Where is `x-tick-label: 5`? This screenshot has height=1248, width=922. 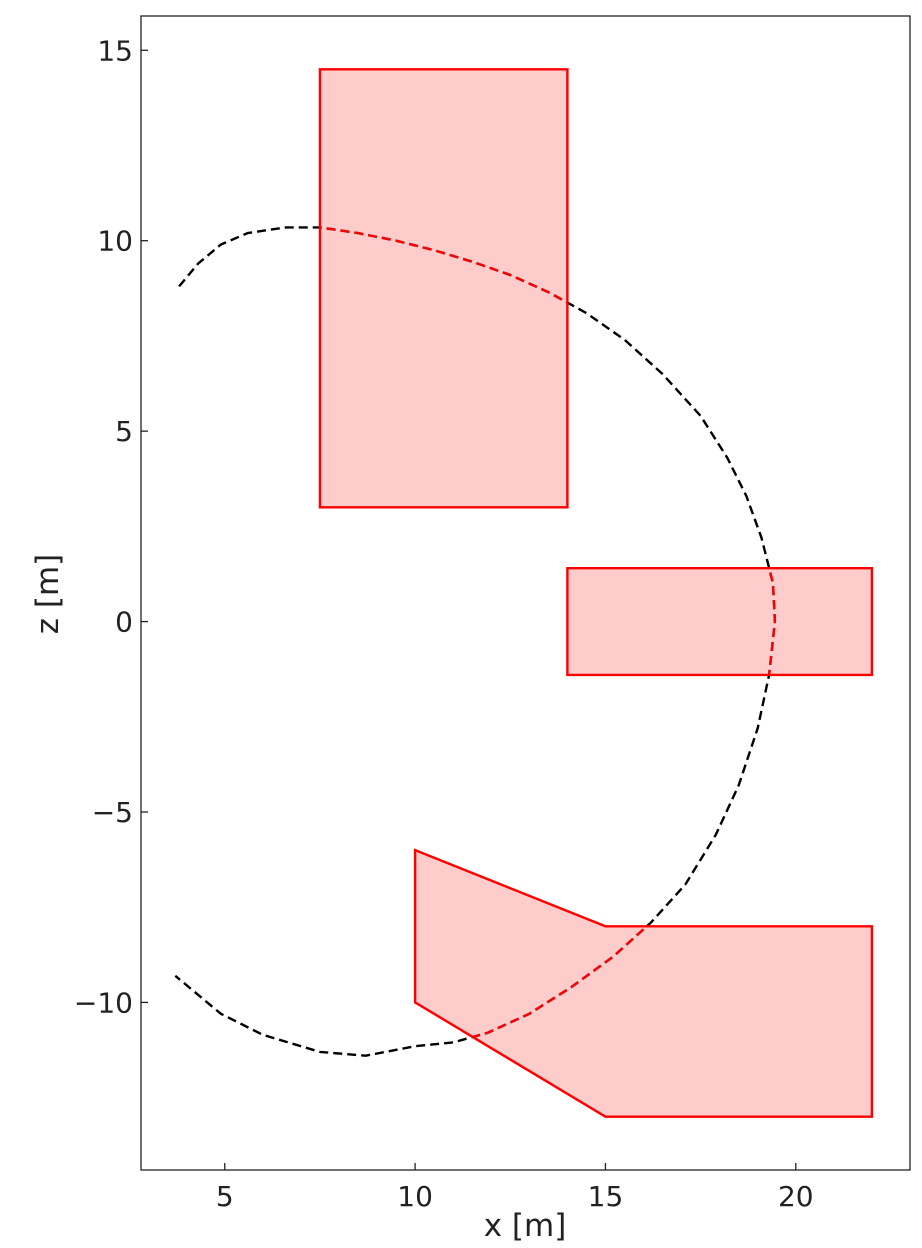
x-tick-label: 5 is located at coordinates (225, 1196).